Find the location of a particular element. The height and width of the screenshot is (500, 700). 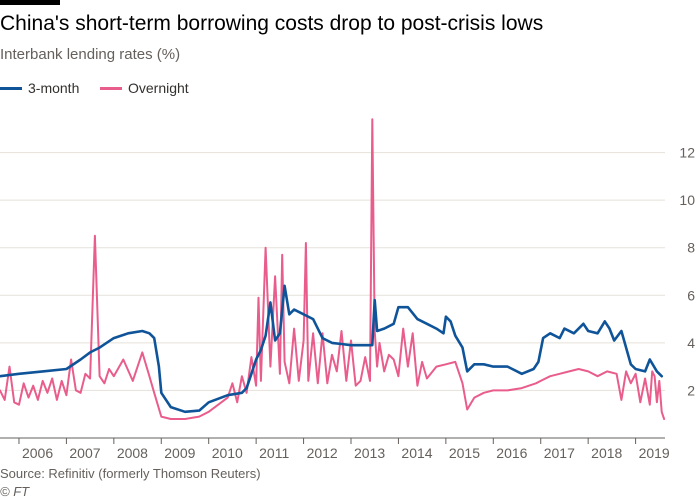

x-tick-label-2013: 2013 is located at coordinates (369, 453).